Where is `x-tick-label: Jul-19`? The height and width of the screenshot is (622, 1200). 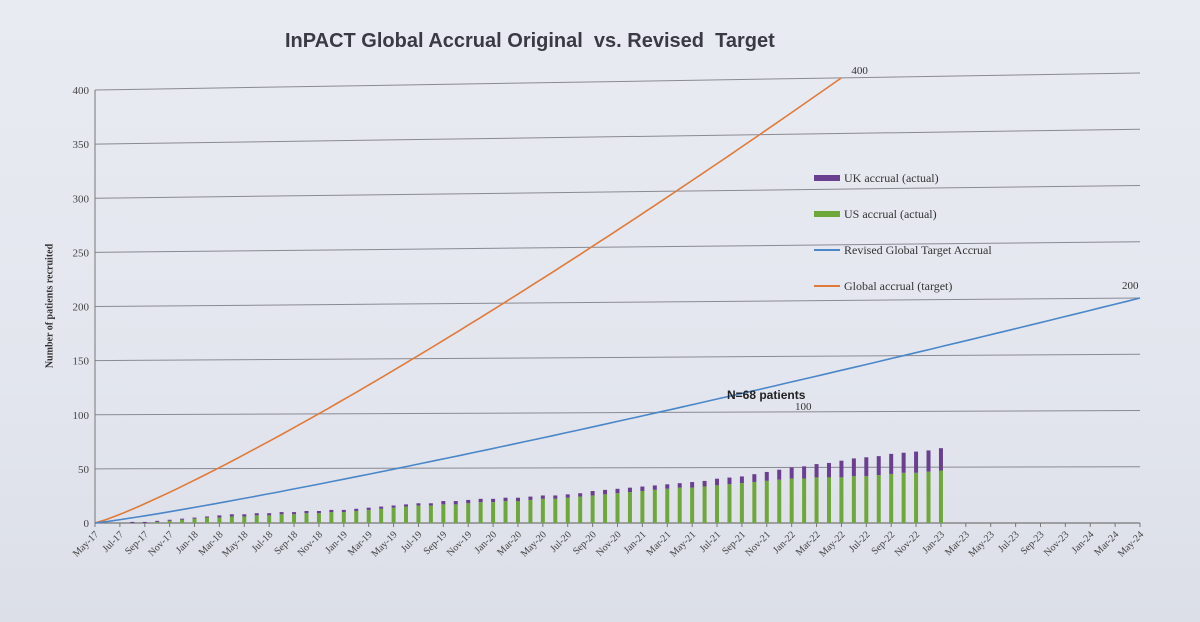 x-tick-label: Jul-19 is located at coordinates (411, 541).